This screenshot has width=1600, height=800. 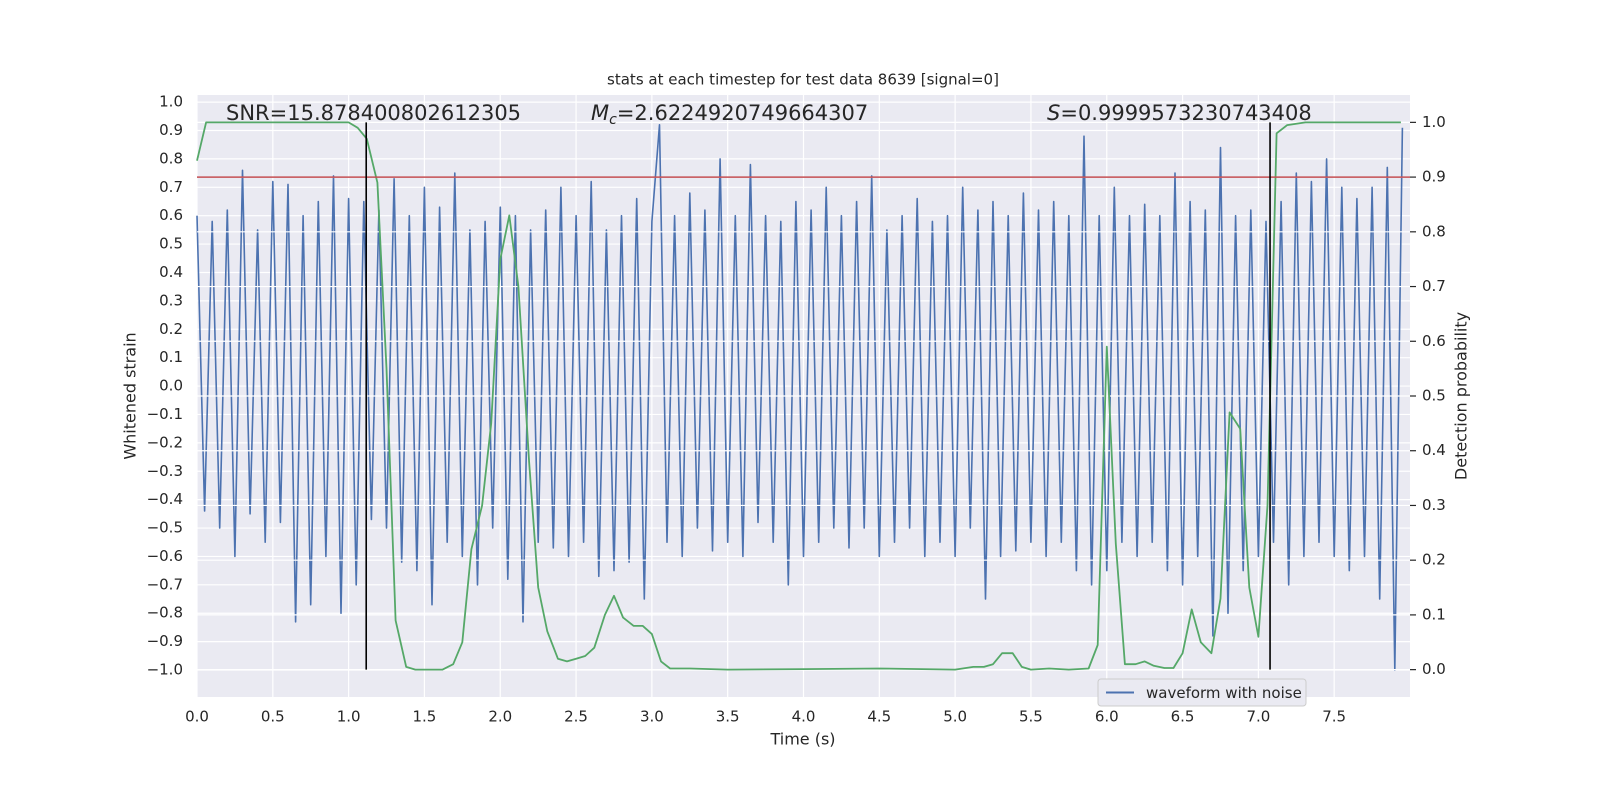 I want to click on y2-axis-label: Detection probability, so click(x=1461, y=396).